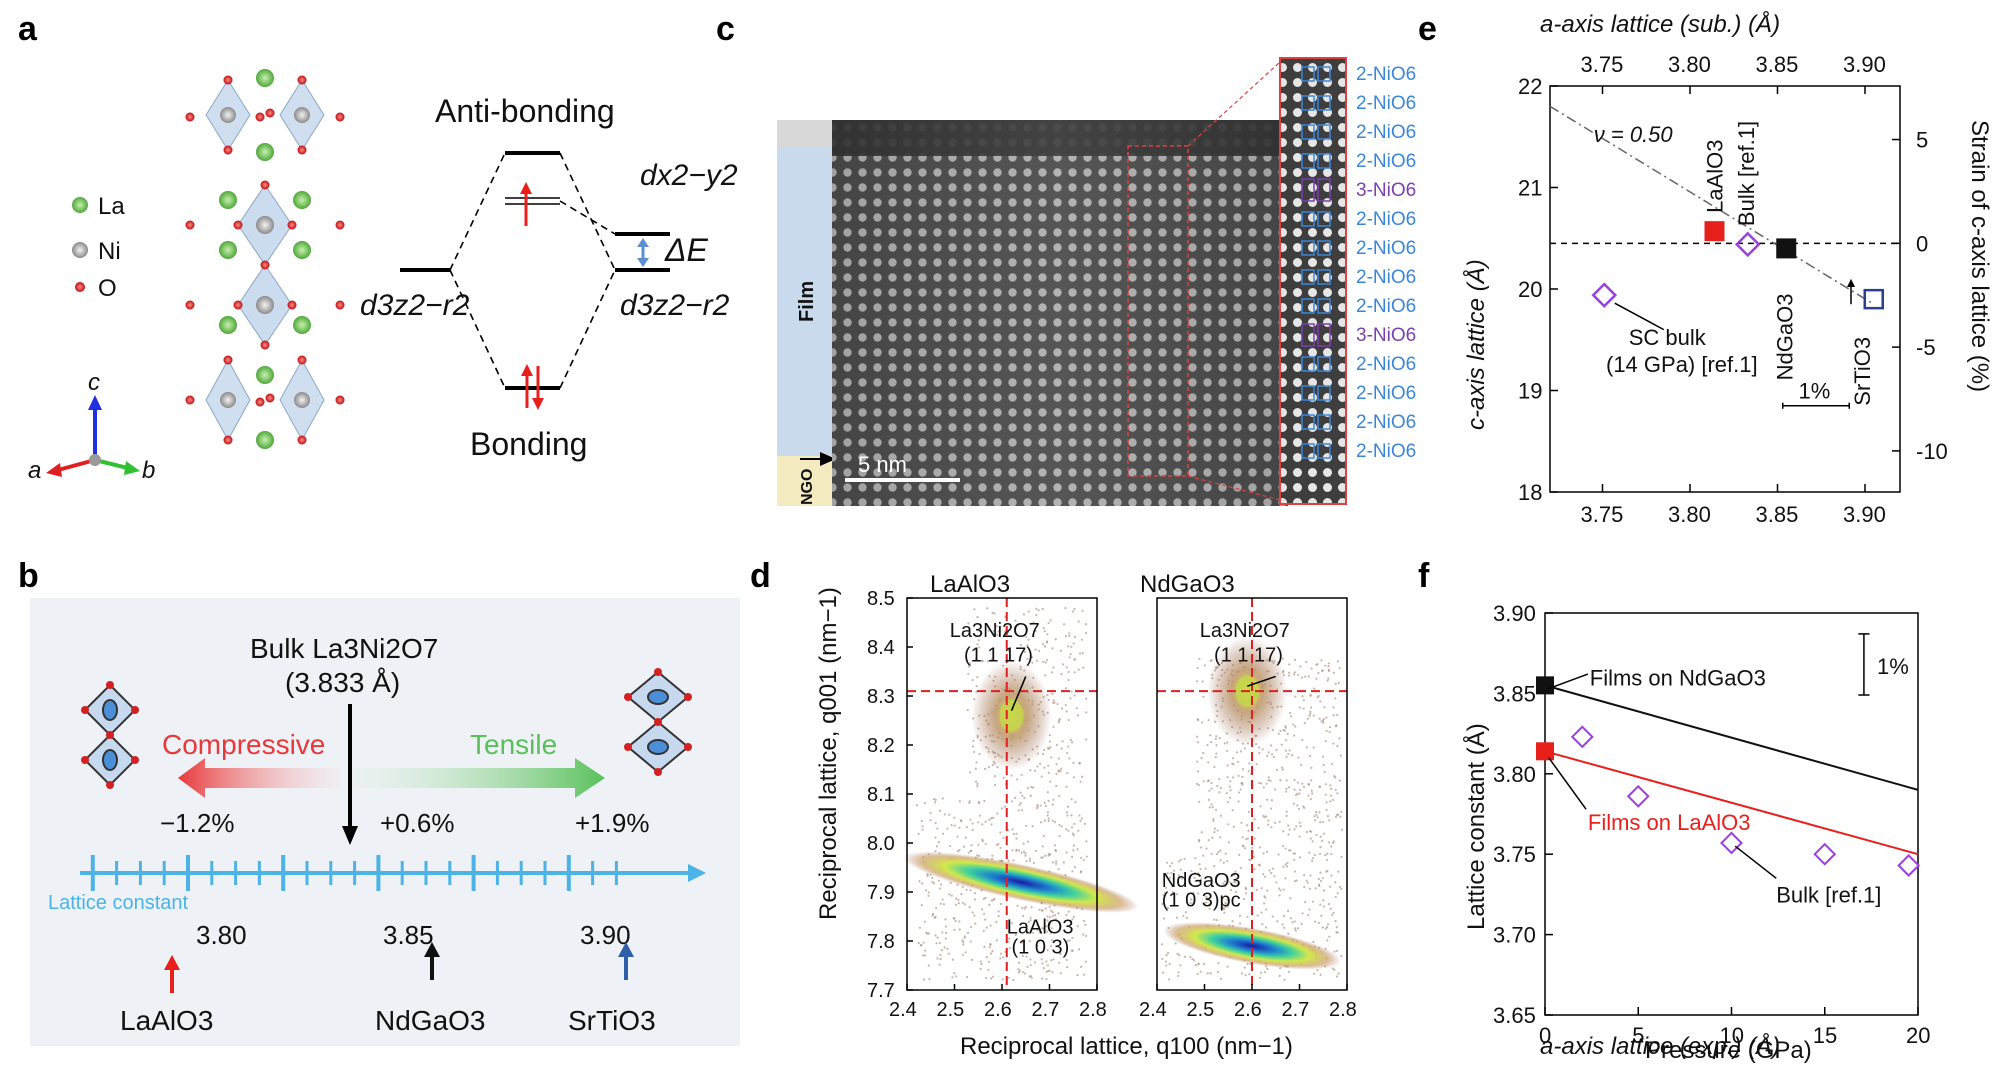  I want to click on panel-label-f: f, so click(1424, 576).